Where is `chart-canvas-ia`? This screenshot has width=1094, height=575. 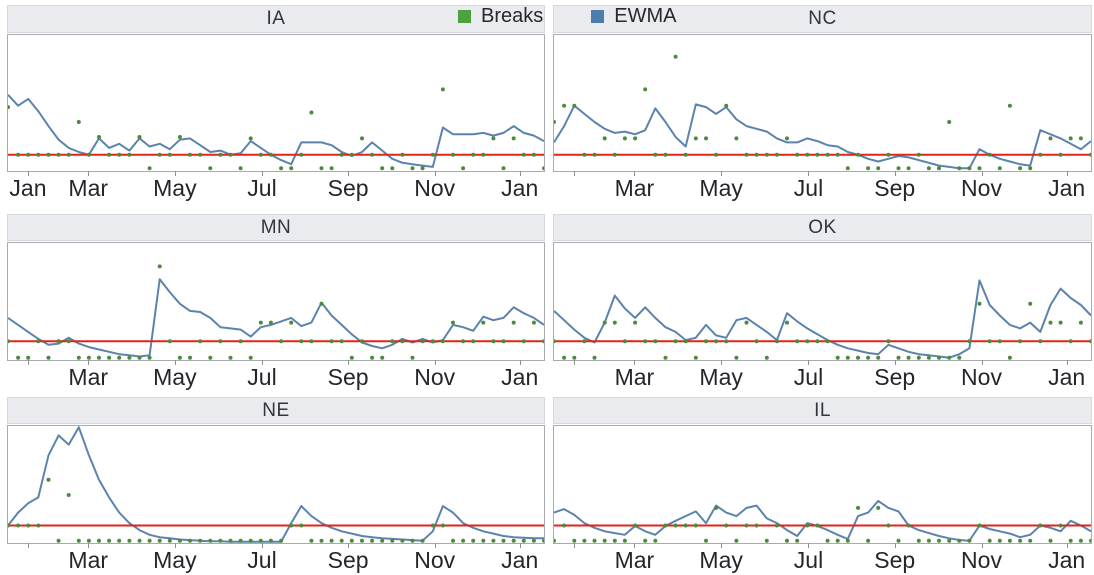 chart-canvas-ia is located at coordinates (276, 129).